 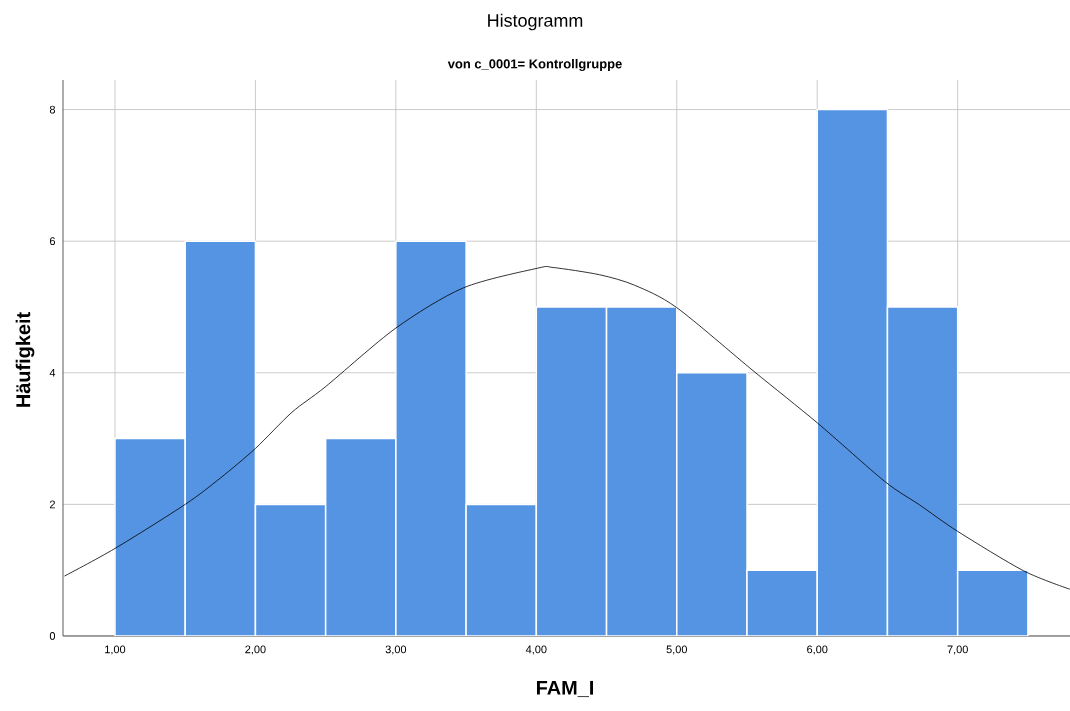 What do you see at coordinates (255, 650) in the screenshot?
I see `x-tick-label: 2,00` at bounding box center [255, 650].